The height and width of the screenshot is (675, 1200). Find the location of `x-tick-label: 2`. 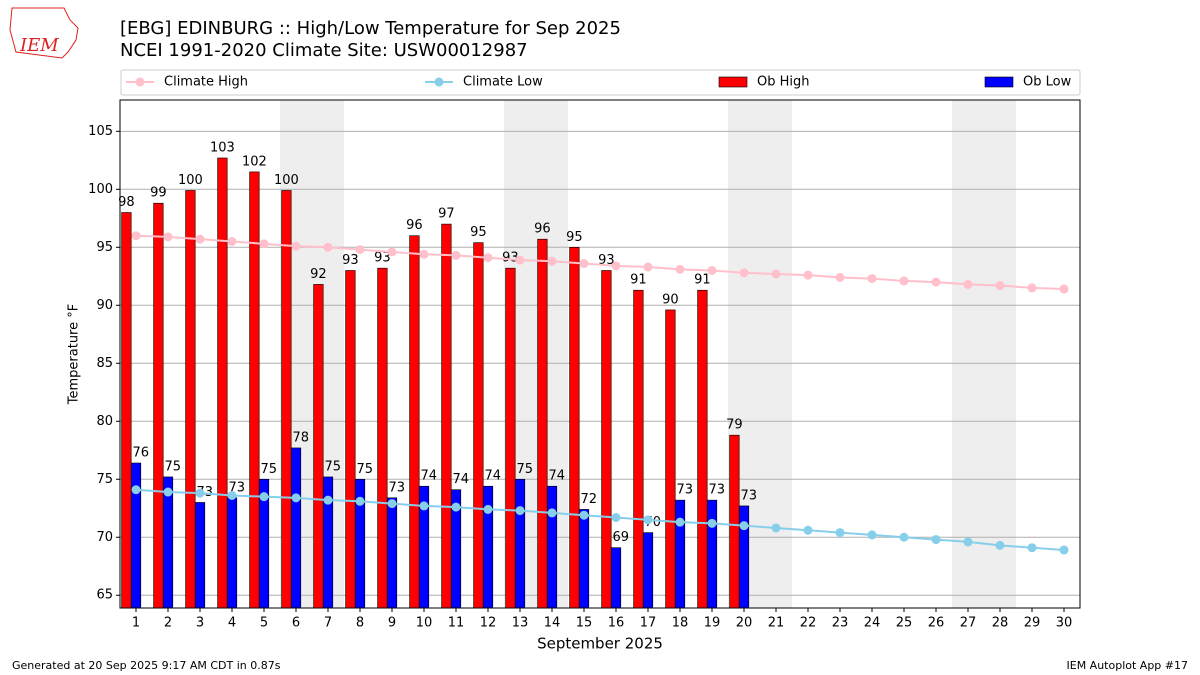

x-tick-label: 2 is located at coordinates (168, 623).